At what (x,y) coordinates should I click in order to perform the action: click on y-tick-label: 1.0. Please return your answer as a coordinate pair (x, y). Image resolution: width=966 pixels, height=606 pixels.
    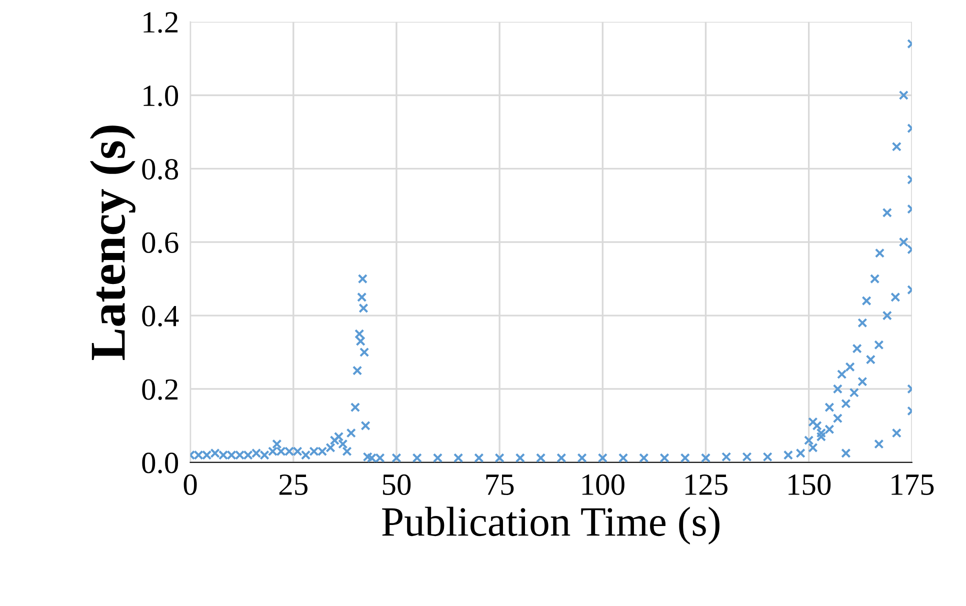
    Looking at the image, I should click on (161, 96).